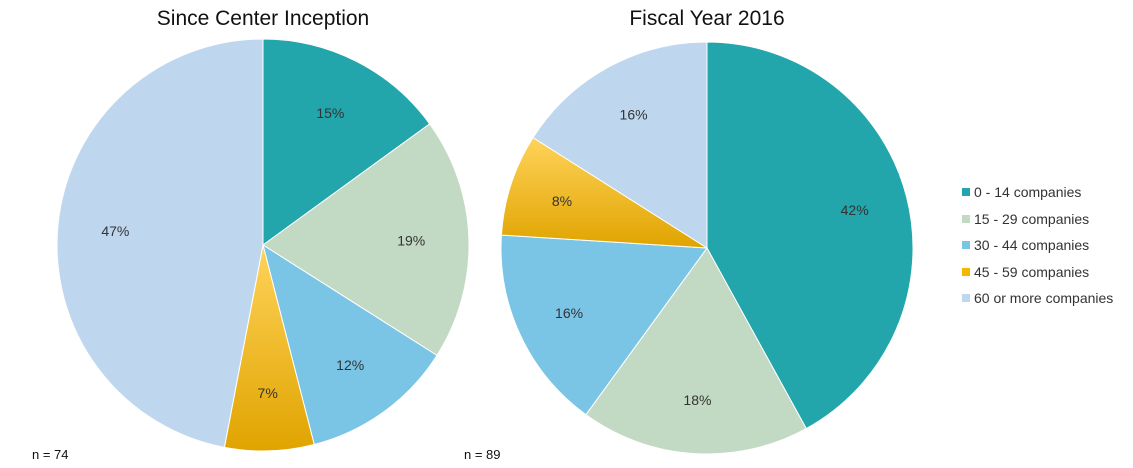 The height and width of the screenshot is (468, 1133). Describe the element at coordinates (855, 210) in the screenshot. I see `pie-data-label: 42%` at that location.